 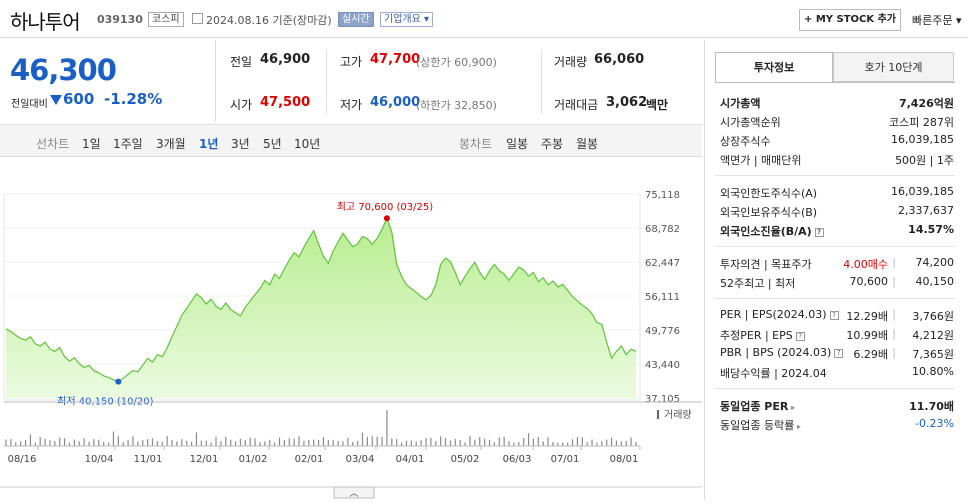 I want to click on period-1d: 1일, so click(x=91, y=144).